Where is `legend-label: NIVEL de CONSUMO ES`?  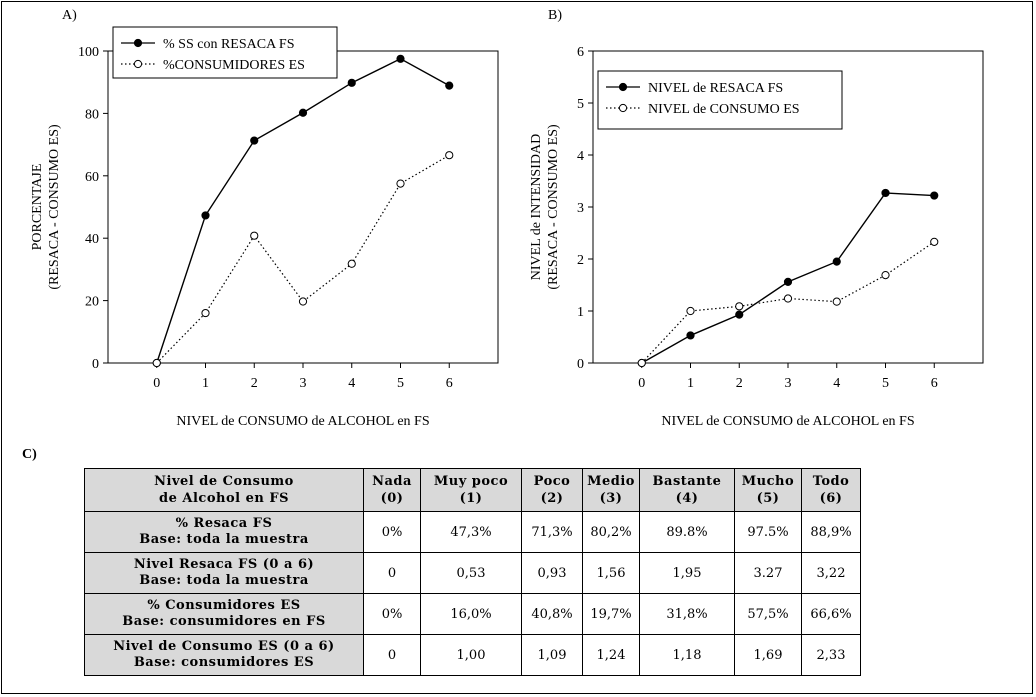
legend-label: NIVEL de CONSUMO ES is located at coordinates (724, 109).